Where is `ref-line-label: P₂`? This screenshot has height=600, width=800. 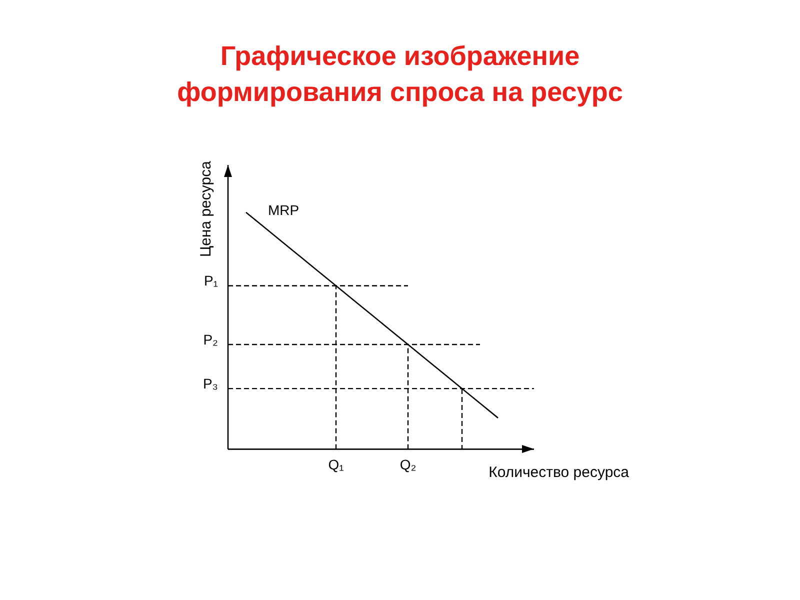
ref-line-label: P₂ is located at coordinates (210, 339).